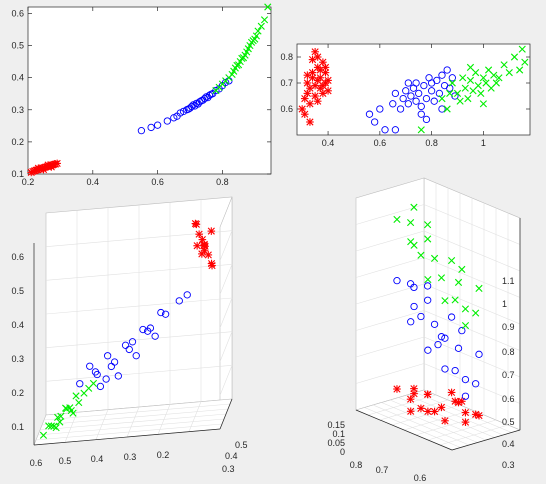 Image resolution: width=546 pixels, height=484 pixels. What do you see at coordinates (17, 291) in the screenshot?
I see `z-tick-label: 0.5` at bounding box center [17, 291].